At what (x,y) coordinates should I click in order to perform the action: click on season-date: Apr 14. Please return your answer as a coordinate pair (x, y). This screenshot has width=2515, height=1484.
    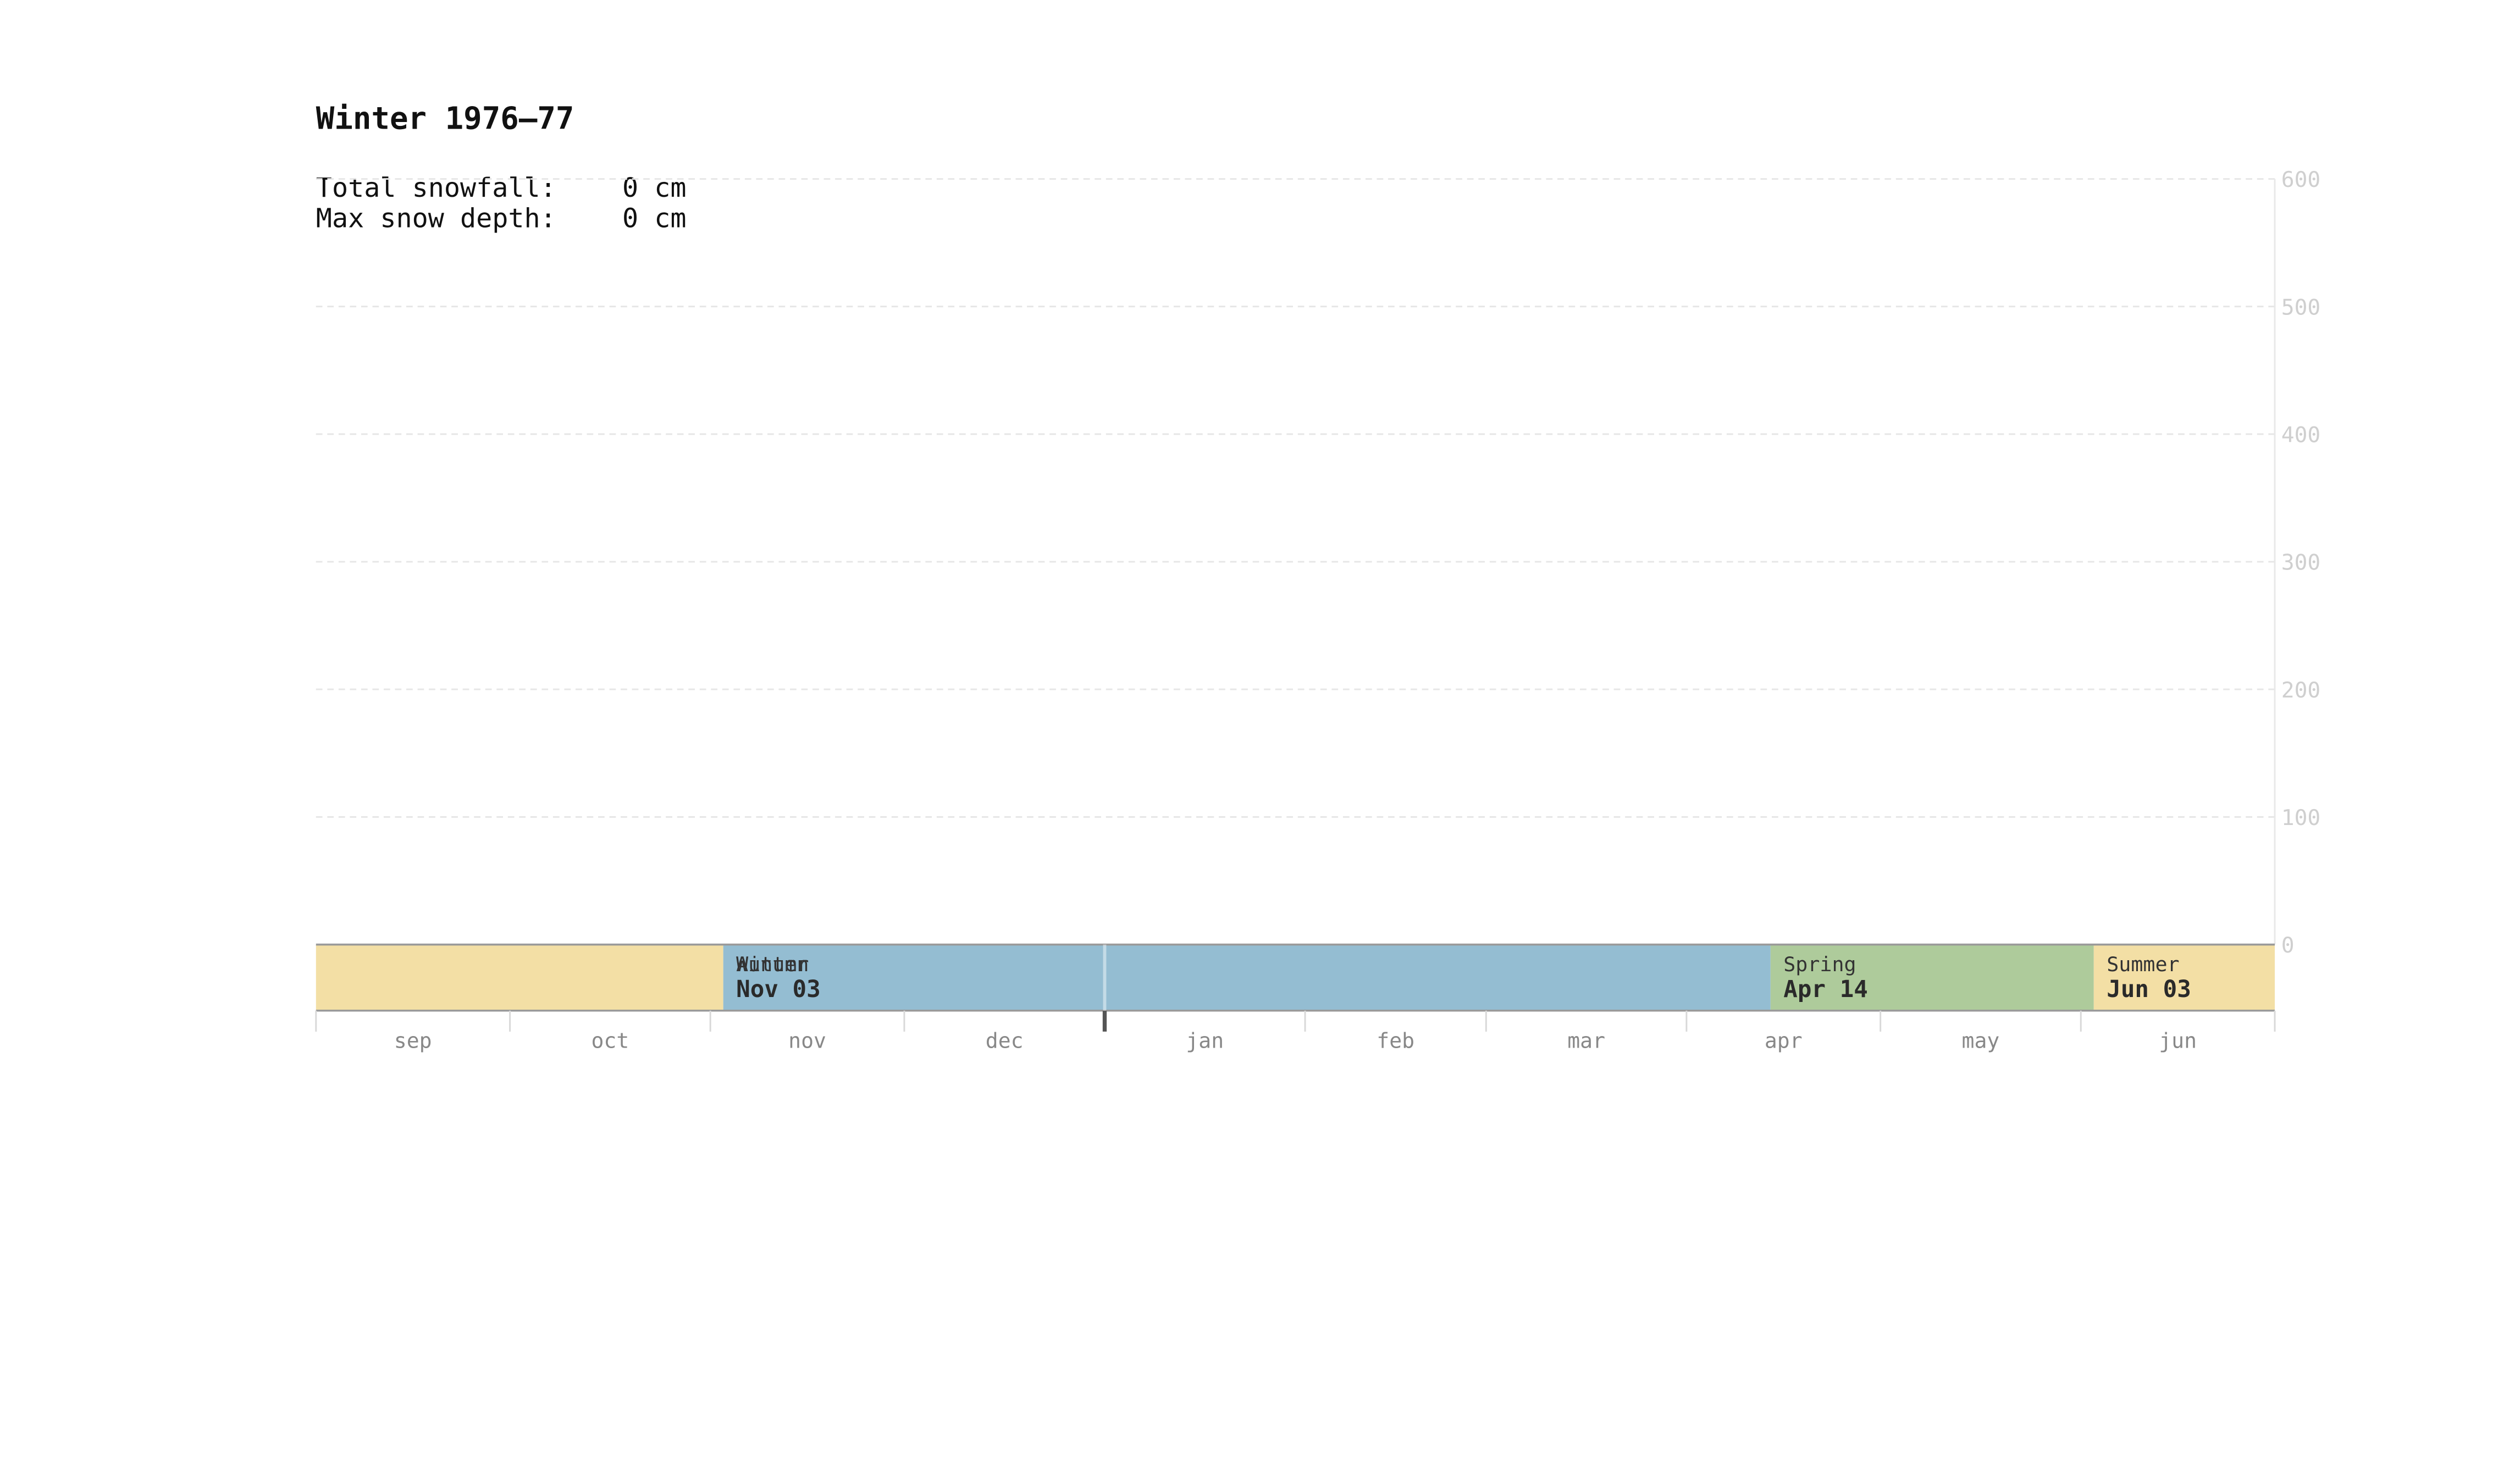
    Looking at the image, I should click on (1825, 989).